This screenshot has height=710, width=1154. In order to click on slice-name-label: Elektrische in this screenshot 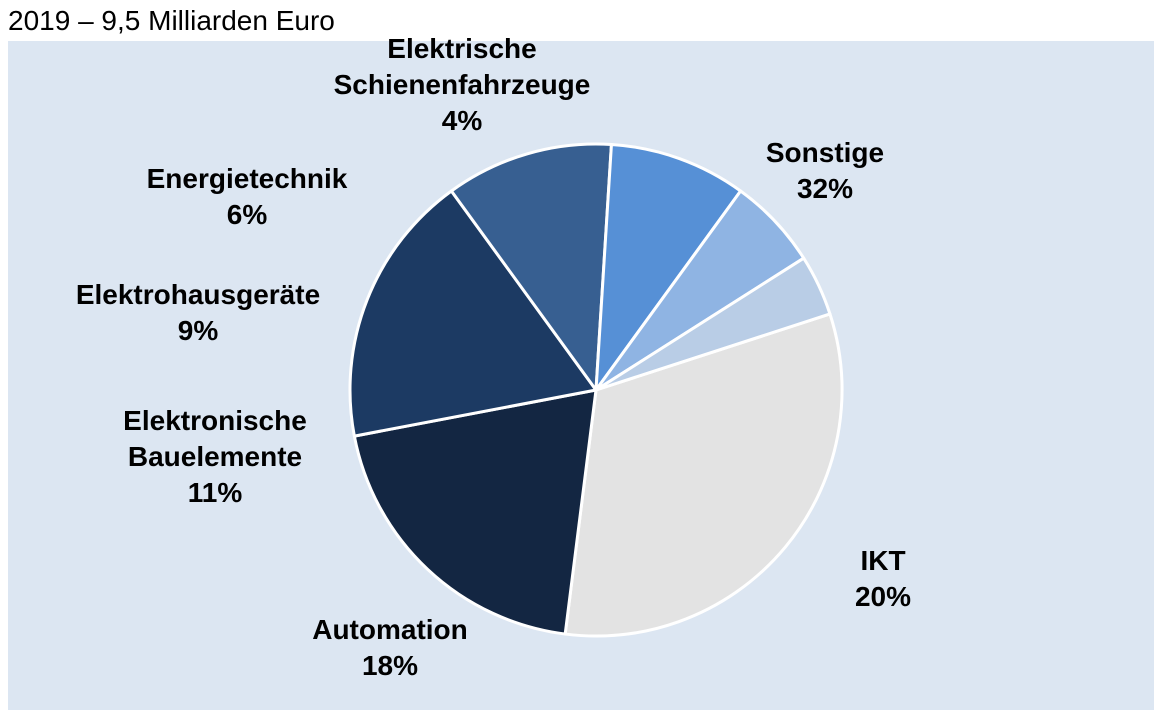, I will do `click(461, 48)`.